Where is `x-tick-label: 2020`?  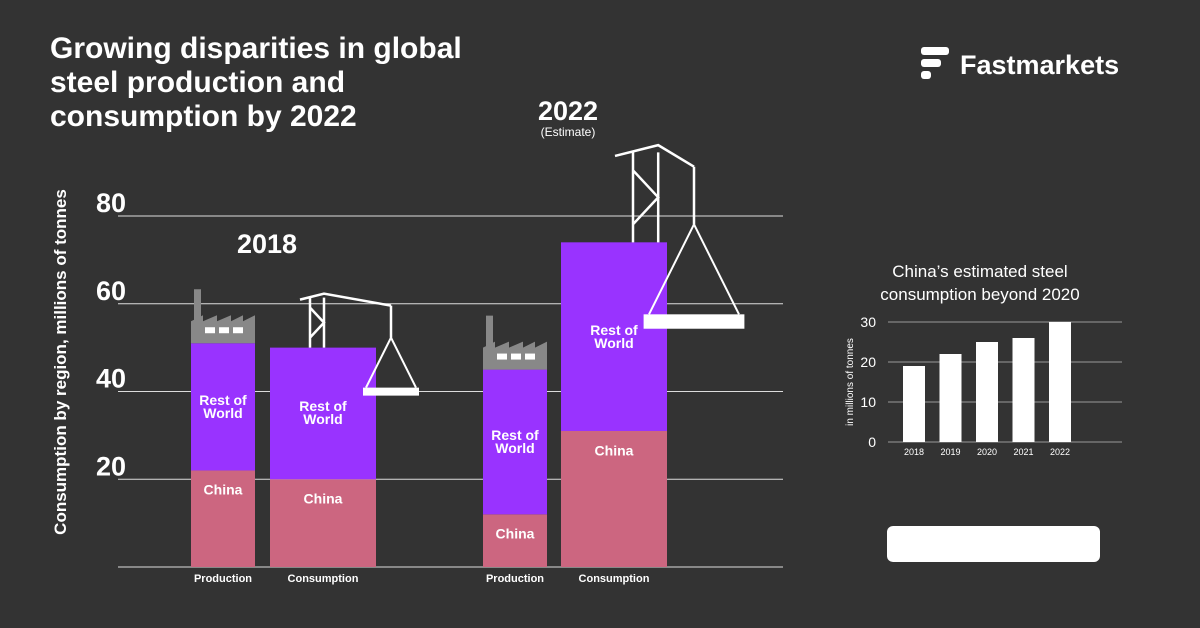 x-tick-label: 2020 is located at coordinates (987, 452).